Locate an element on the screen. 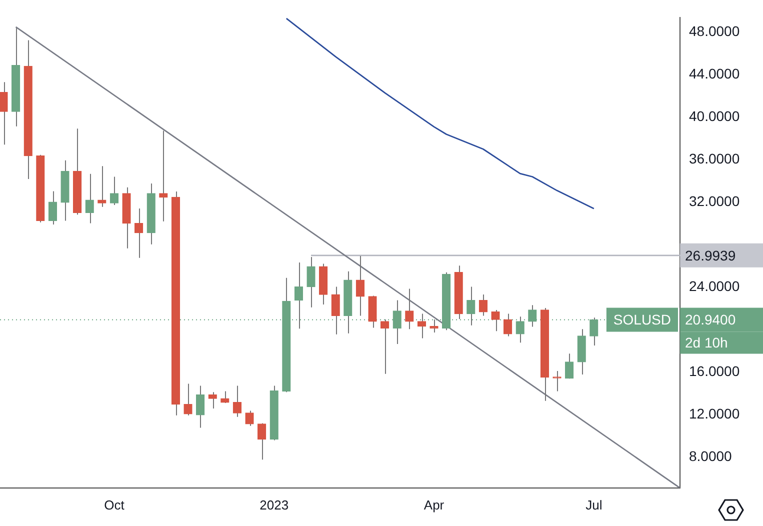  y-tick-label: 36.0000 is located at coordinates (714, 158).